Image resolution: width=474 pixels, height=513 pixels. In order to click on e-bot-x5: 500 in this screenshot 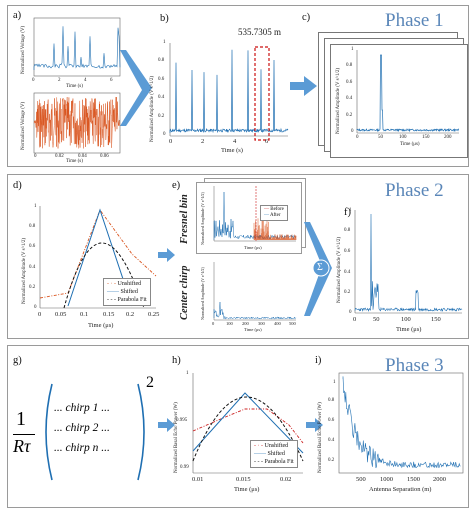, I will do `click(292, 323)`.